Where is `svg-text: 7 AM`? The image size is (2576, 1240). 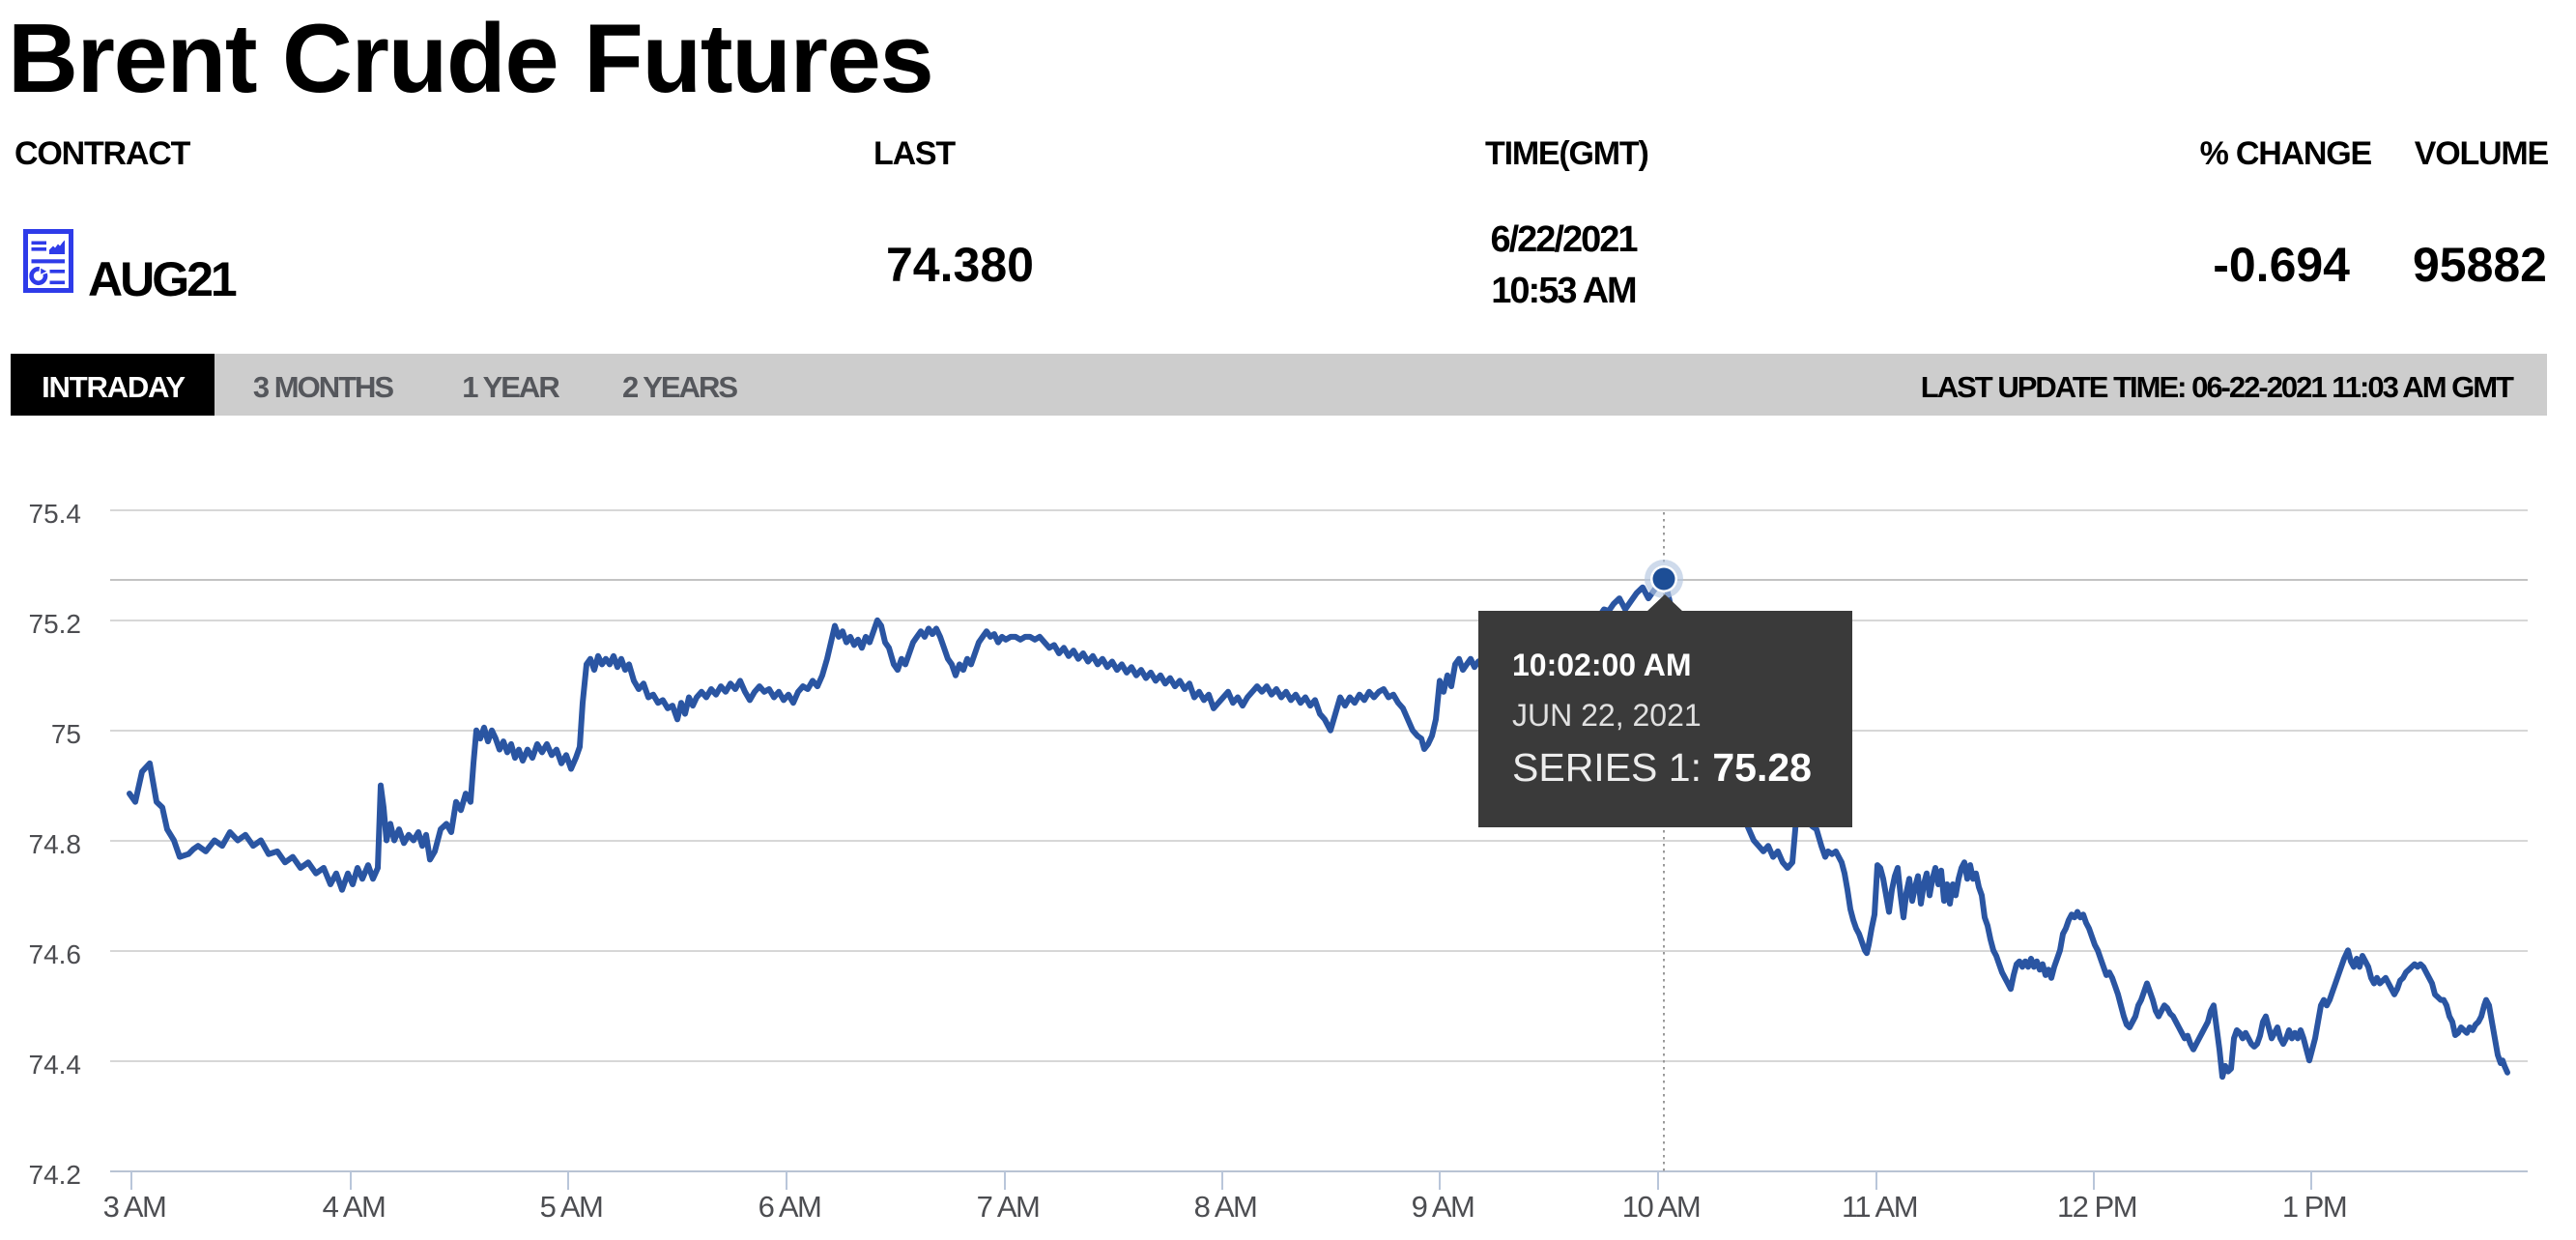 svg-text: 7 AM is located at coordinates (1009, 1207).